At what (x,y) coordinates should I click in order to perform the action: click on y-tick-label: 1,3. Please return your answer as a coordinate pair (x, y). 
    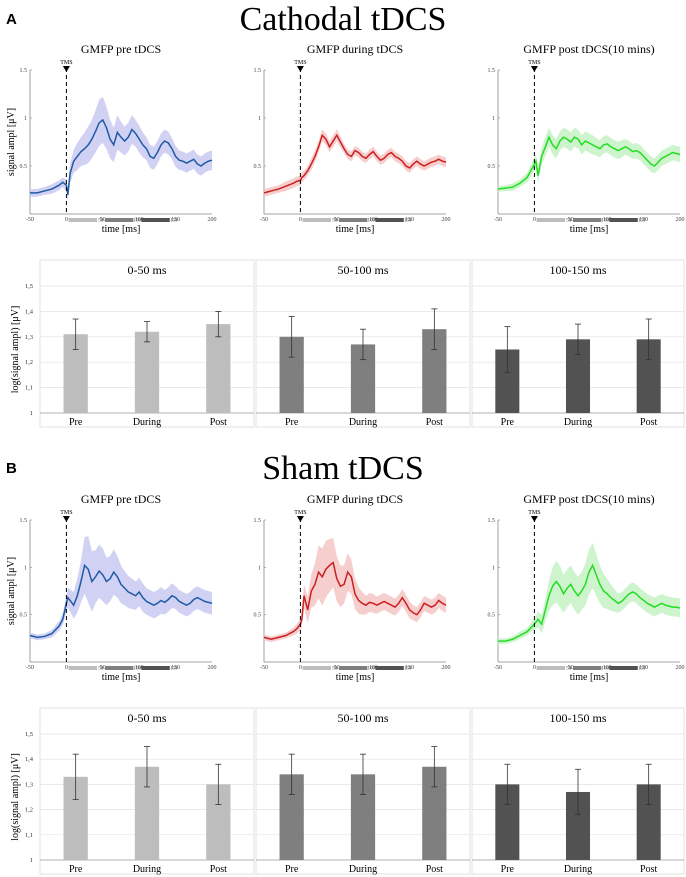
    Looking at the image, I should click on (29, 784).